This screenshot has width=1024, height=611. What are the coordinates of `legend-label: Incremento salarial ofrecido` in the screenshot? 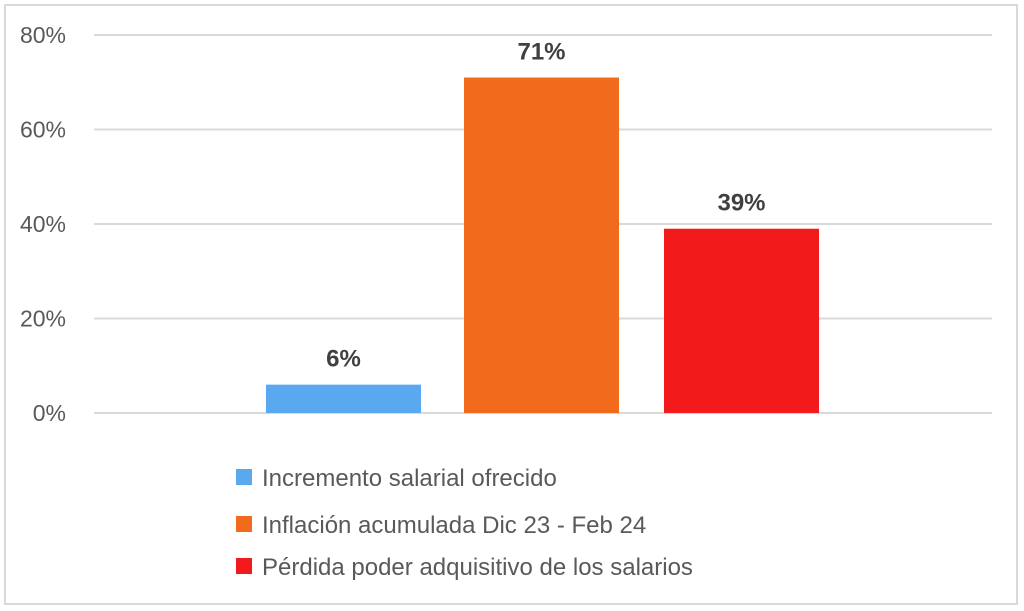 It's located at (409, 478).